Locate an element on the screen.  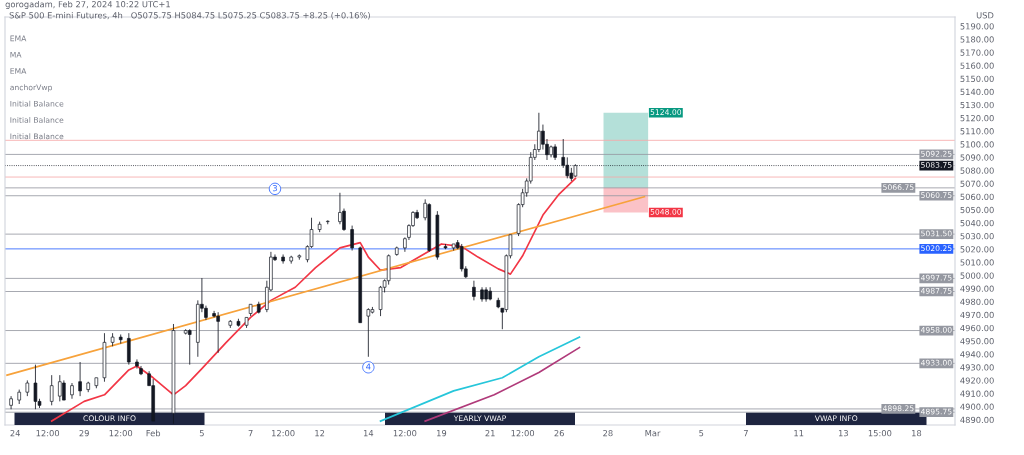
x-tick-label: 29 is located at coordinates (84, 433).